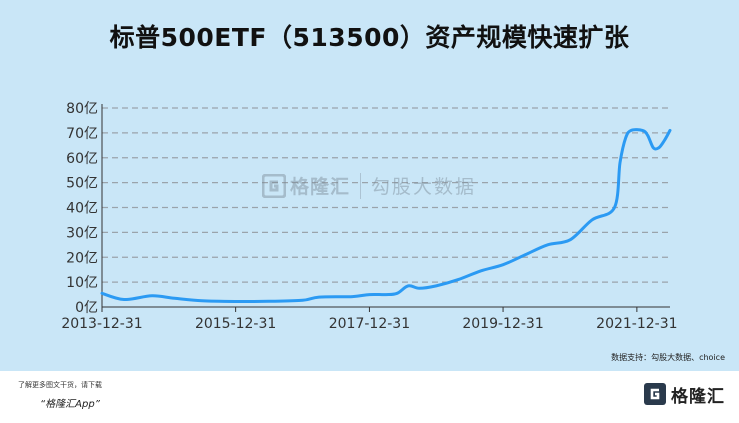 This screenshot has width=739, height=423. I want to click on watermark-brand-secondary: 勾股大数据, so click(424, 187).